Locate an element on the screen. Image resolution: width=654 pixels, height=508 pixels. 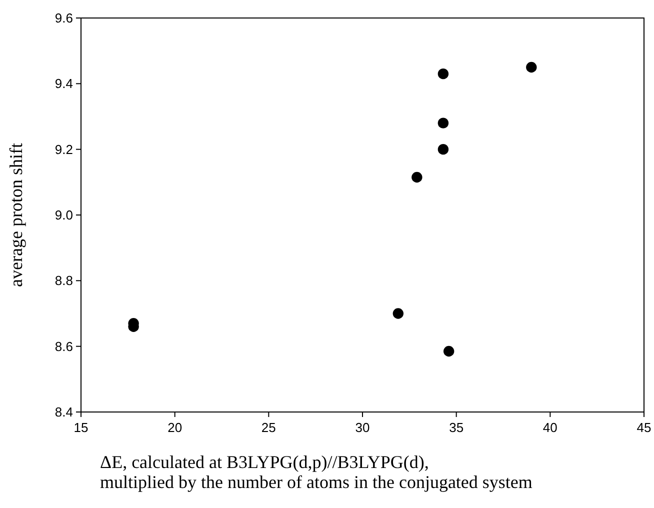
y-axis-title: average proton shift is located at coordinates (16, 215).